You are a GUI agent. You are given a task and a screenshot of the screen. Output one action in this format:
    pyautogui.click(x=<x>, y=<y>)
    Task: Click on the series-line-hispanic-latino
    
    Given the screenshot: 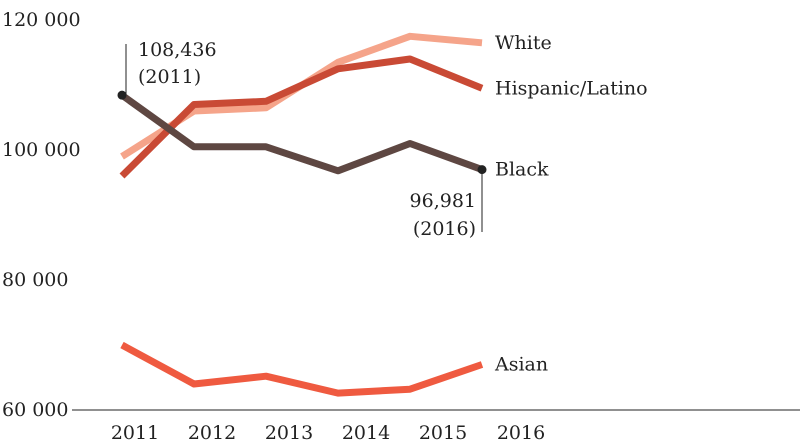 What is the action you would take?
    pyautogui.click(x=301, y=117)
    